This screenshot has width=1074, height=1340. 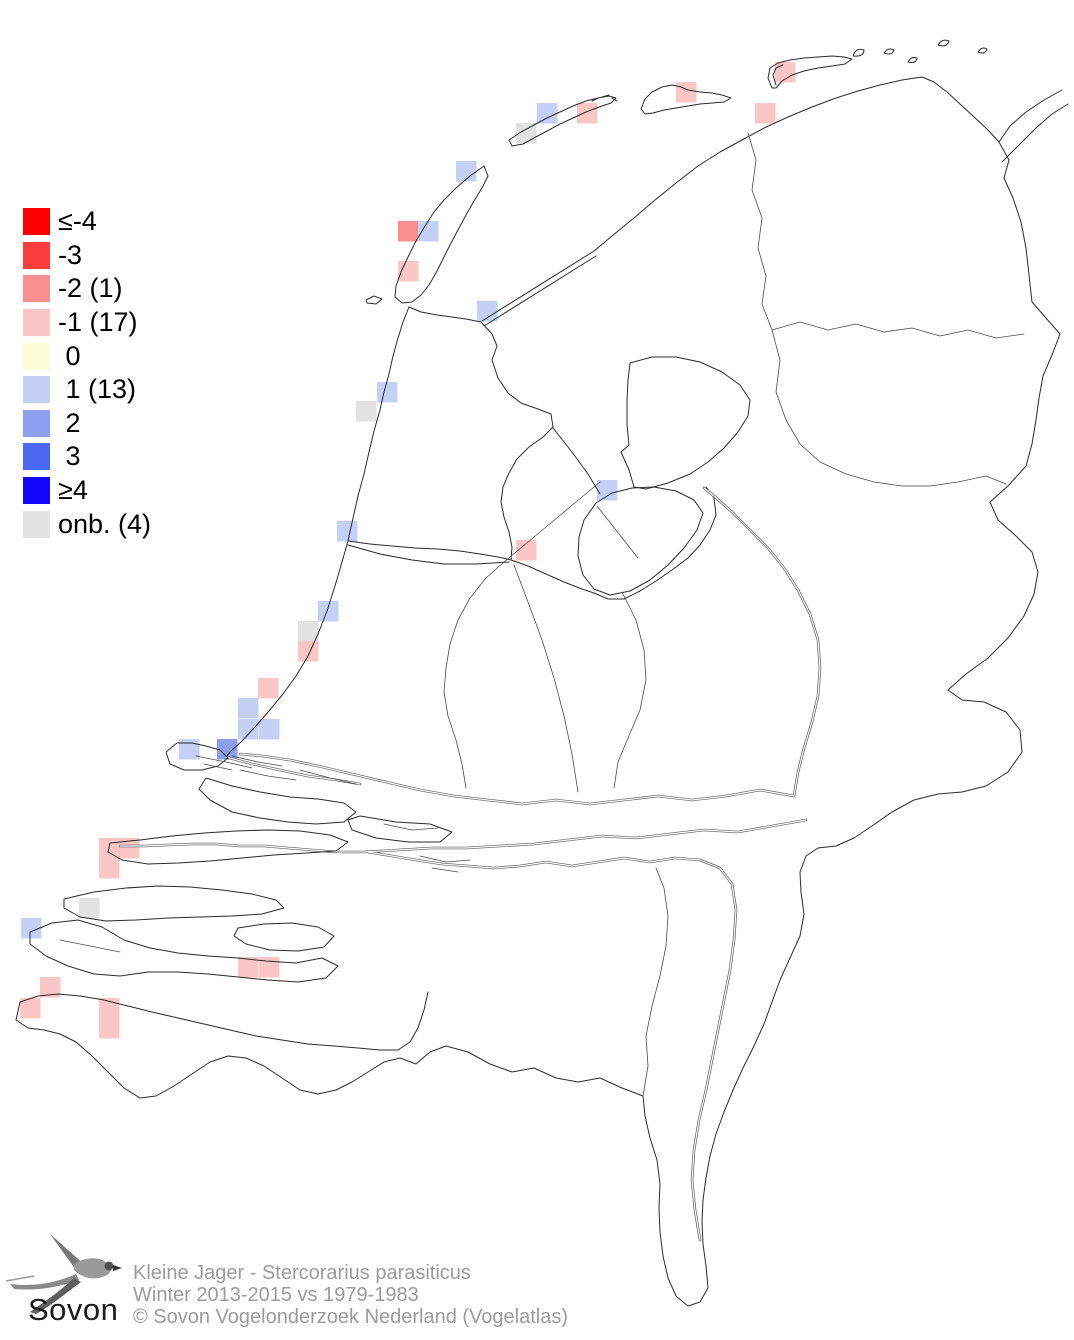 What do you see at coordinates (517, 779) in the screenshot?
I see `rijn-lek-river-inner` at bounding box center [517, 779].